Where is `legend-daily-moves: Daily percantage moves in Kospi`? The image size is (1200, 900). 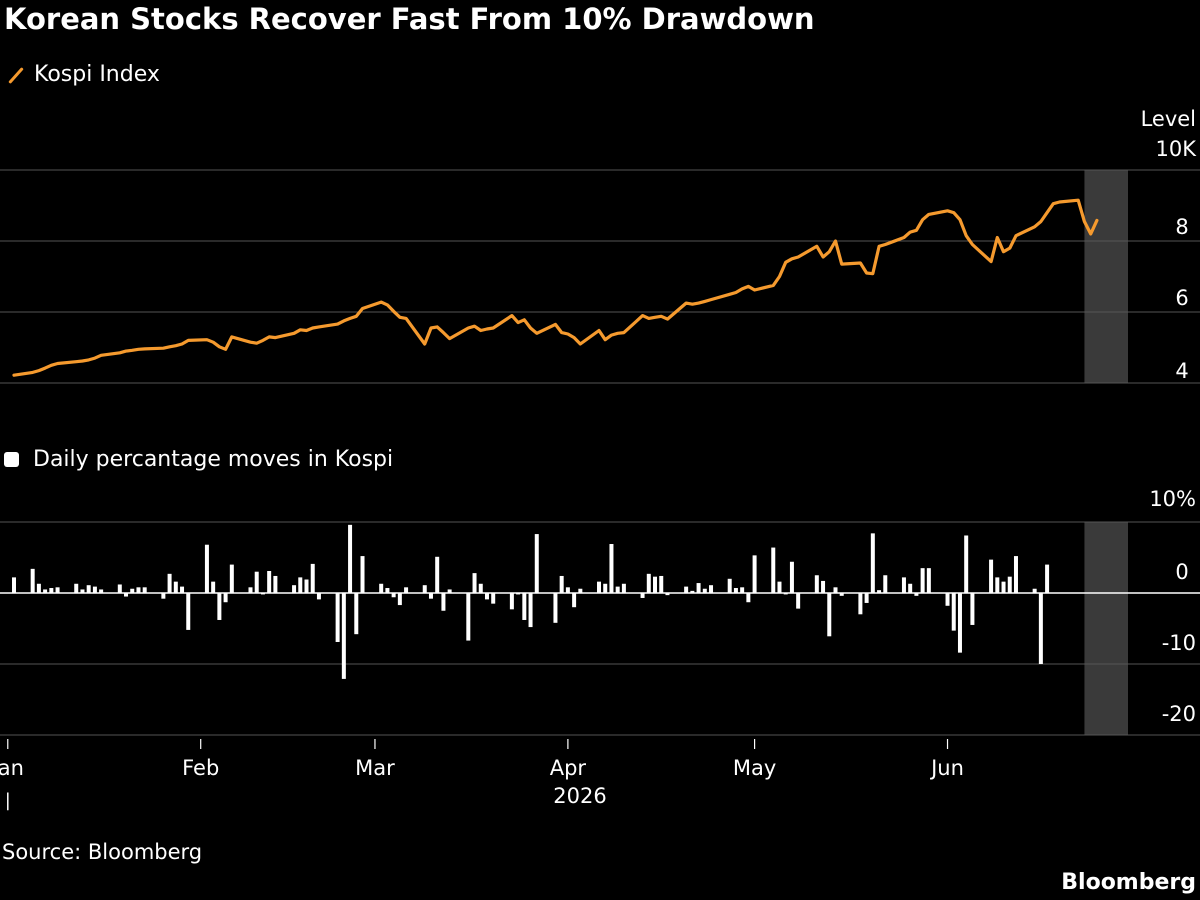 legend-daily-moves: Daily percantage moves in Kospi is located at coordinates (198, 459).